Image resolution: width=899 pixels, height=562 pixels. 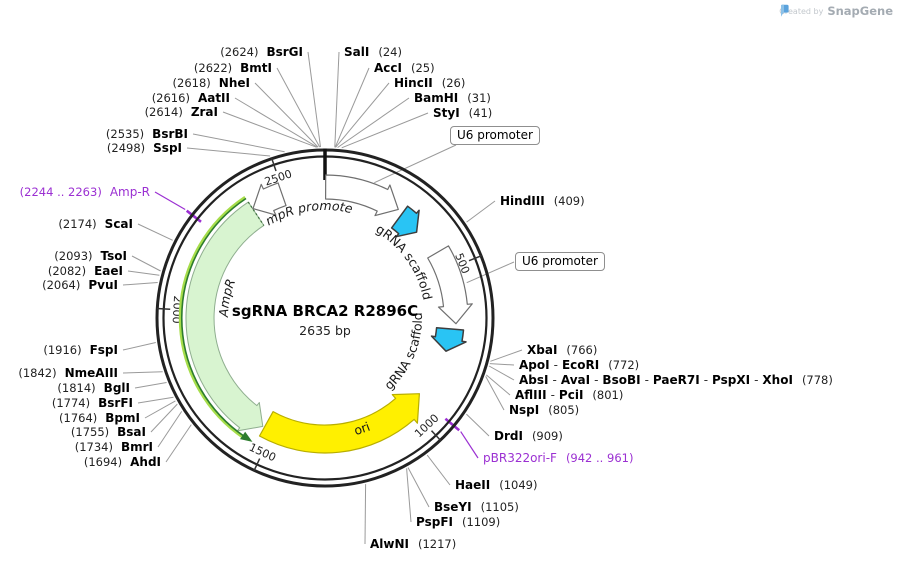 I want to click on plasmid-title-block: sgRNA BRCA2 R2896C 2635 bp, so click(x=325, y=320).